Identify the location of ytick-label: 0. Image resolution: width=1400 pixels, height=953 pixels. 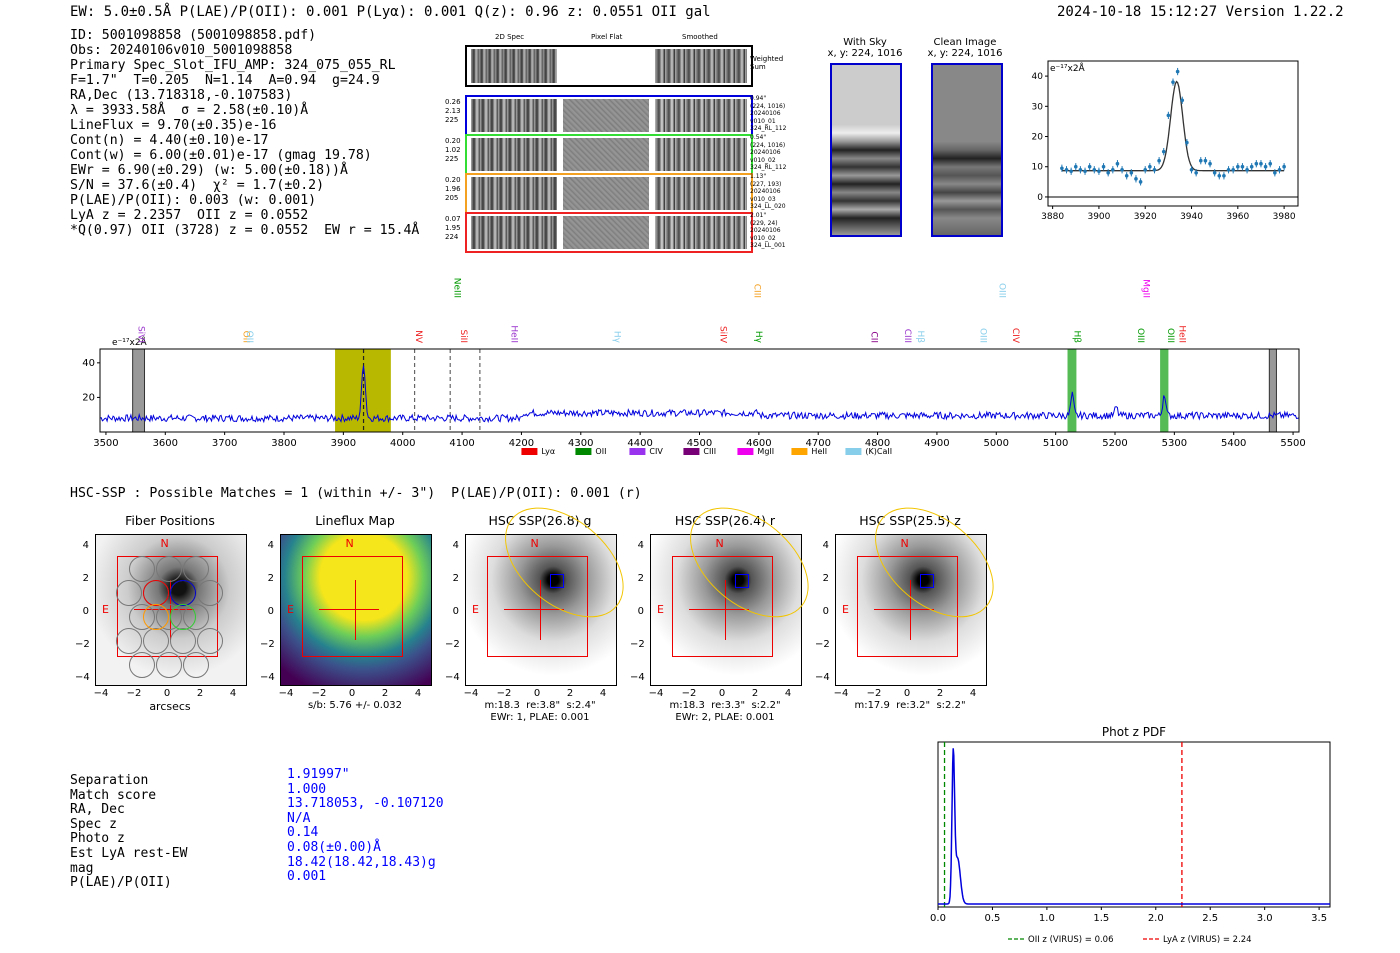
(270, 611).